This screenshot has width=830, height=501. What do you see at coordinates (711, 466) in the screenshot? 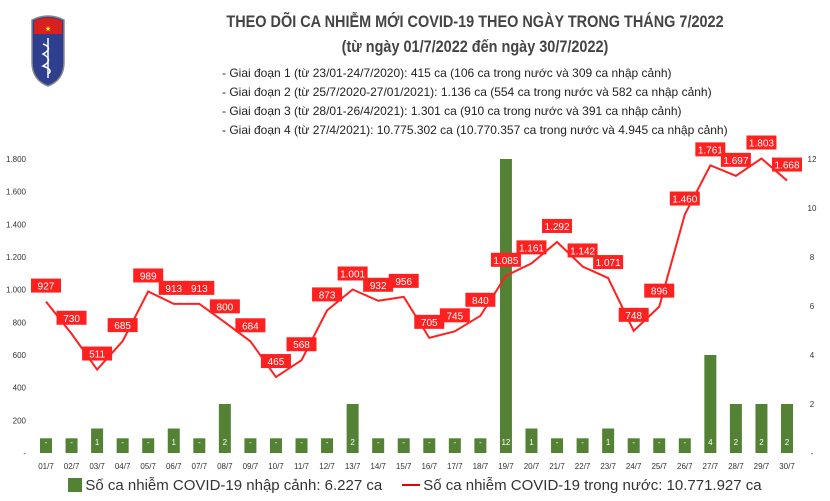
I see `x-axis-tick: 27/7` at bounding box center [711, 466].